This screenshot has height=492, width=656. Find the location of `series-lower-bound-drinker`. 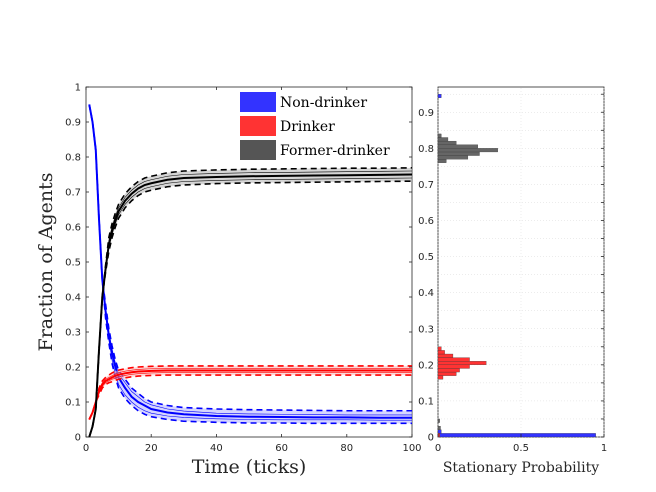

series-lower-bound-drinker is located at coordinates (250, 397).